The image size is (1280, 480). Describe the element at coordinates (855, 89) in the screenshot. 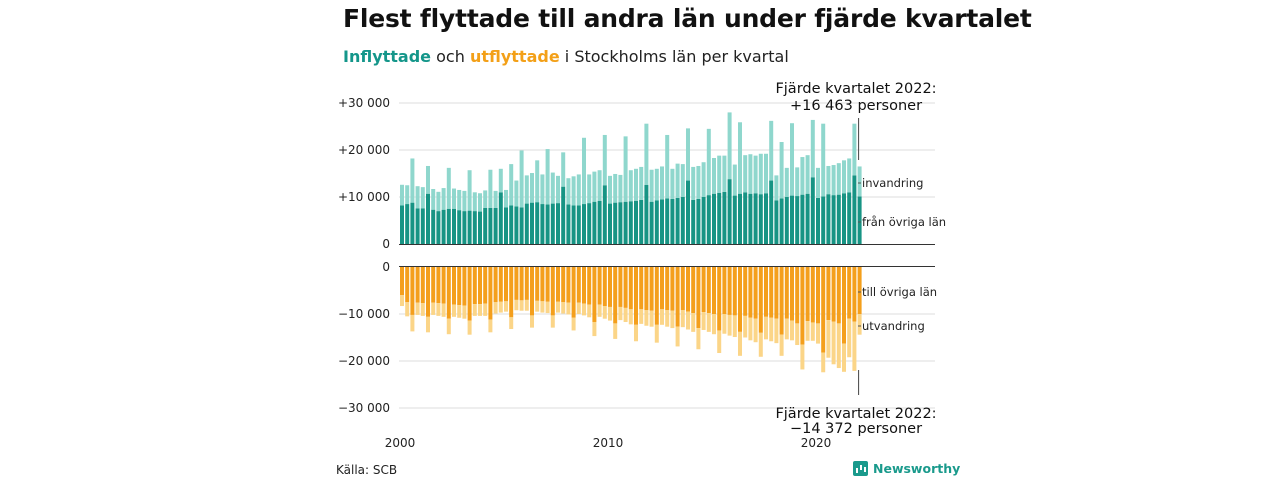

I see `annotation-upper-line1: Fjärde kvartalet 2022:` at that location.